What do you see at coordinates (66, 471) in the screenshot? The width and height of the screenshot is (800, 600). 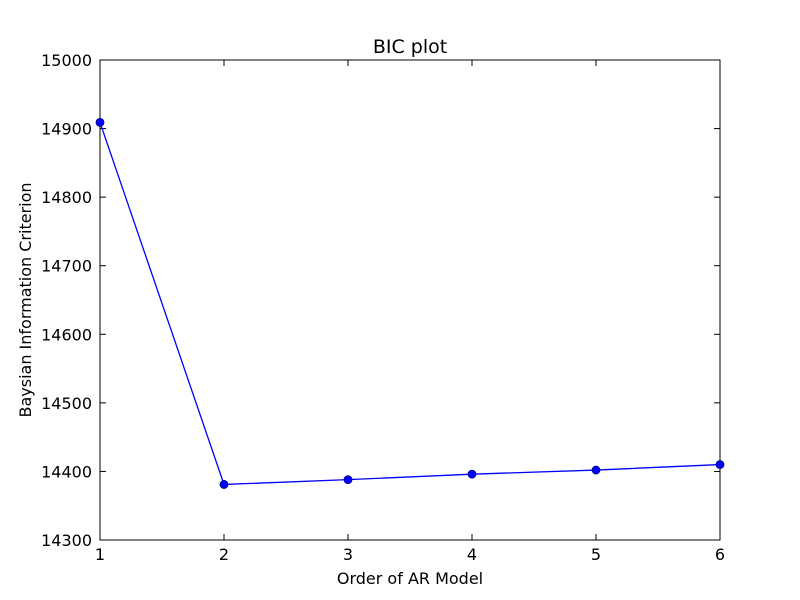 I see `y-tick-label: 14400` at bounding box center [66, 471].